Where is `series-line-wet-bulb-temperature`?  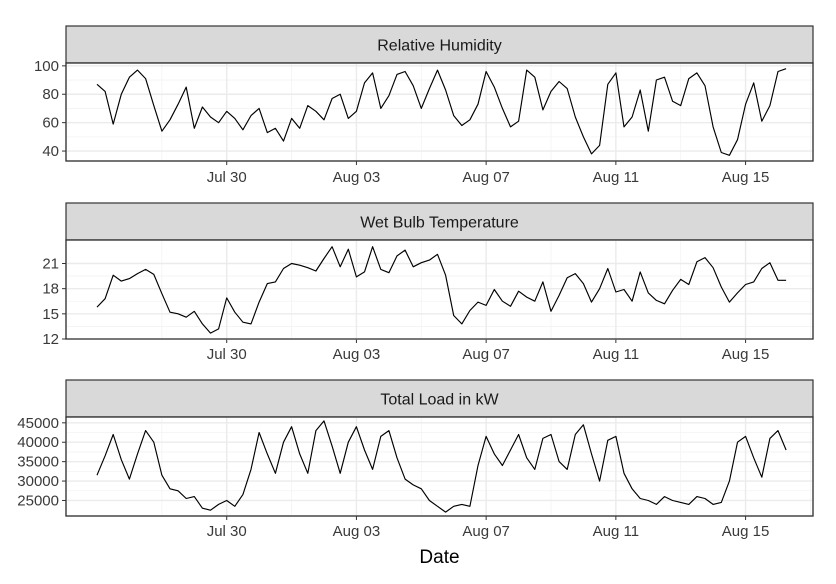
series-line-wet-bulb-temperature is located at coordinates (441, 290).